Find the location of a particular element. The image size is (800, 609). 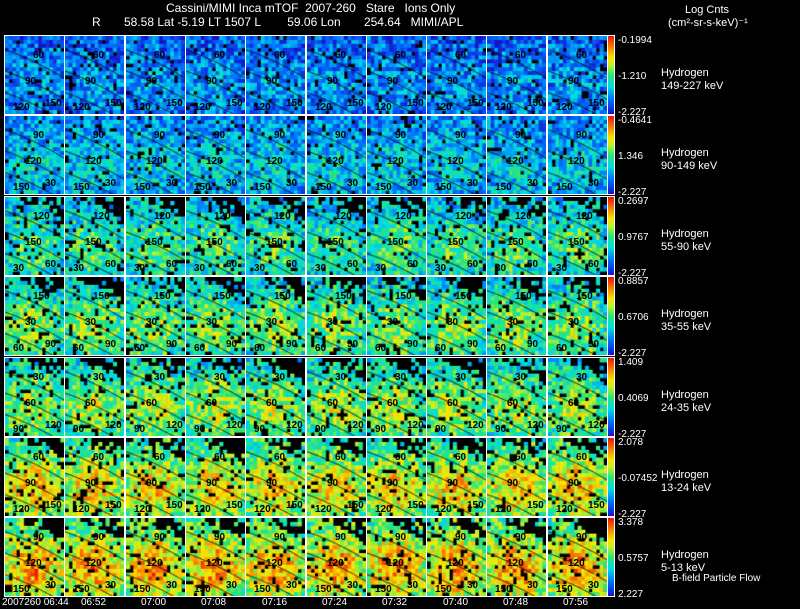

colorbar-tick-label: 0.5757 is located at coordinates (633, 558).